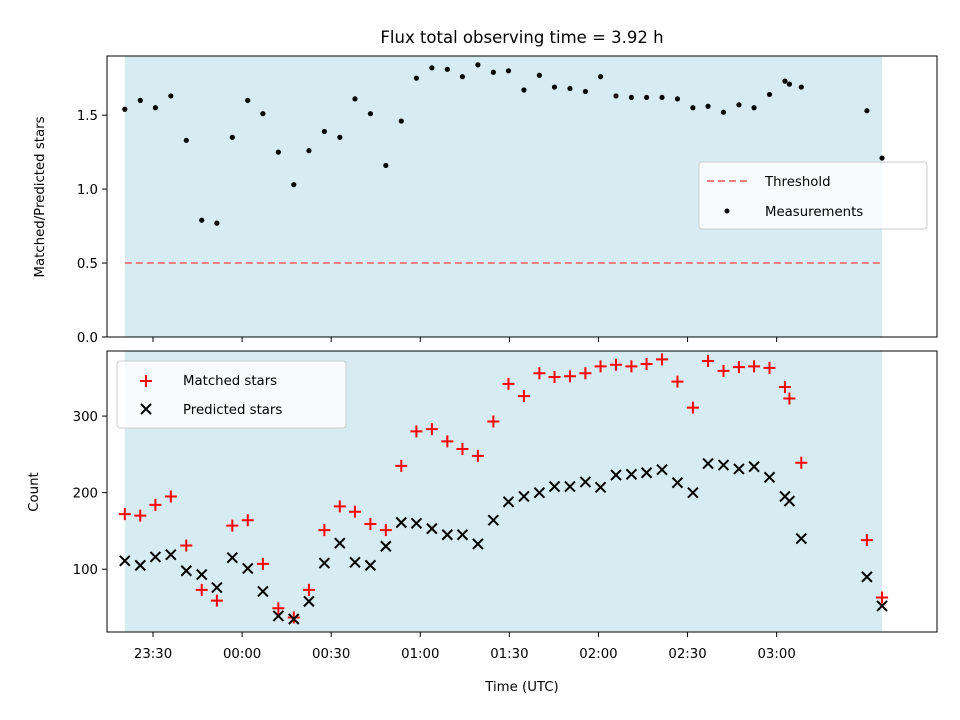 Image resolution: width=960 pixels, height=720 pixels. I want to click on x-tick-label: 00:30, so click(331, 654).